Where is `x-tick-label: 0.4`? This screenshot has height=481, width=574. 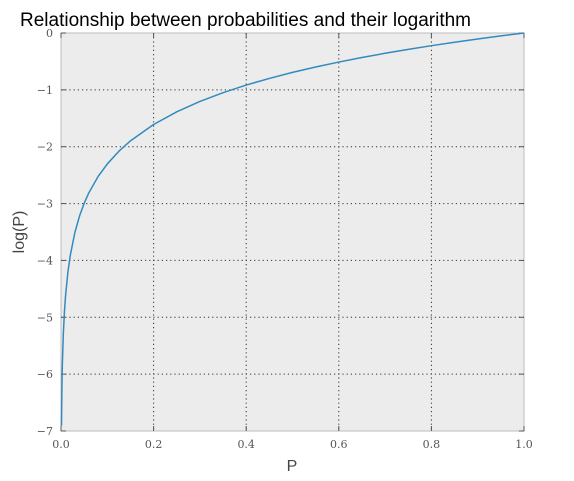
x-tick-label: 0.4 is located at coordinates (246, 444).